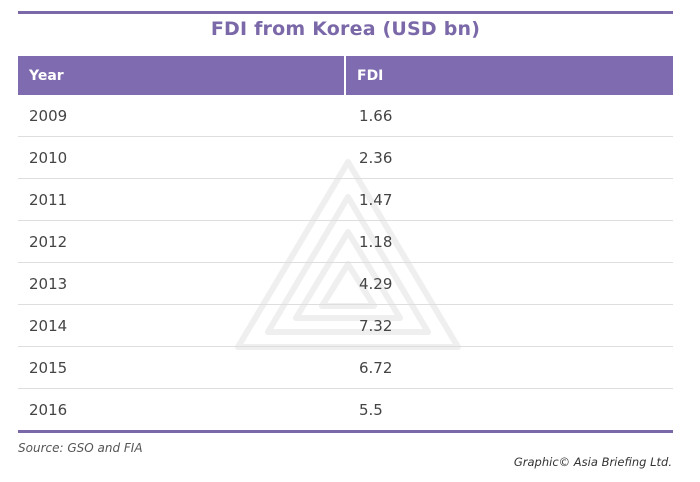 The image size is (700, 482). What do you see at coordinates (48, 115) in the screenshot?
I see `year-cell: 2009` at bounding box center [48, 115].